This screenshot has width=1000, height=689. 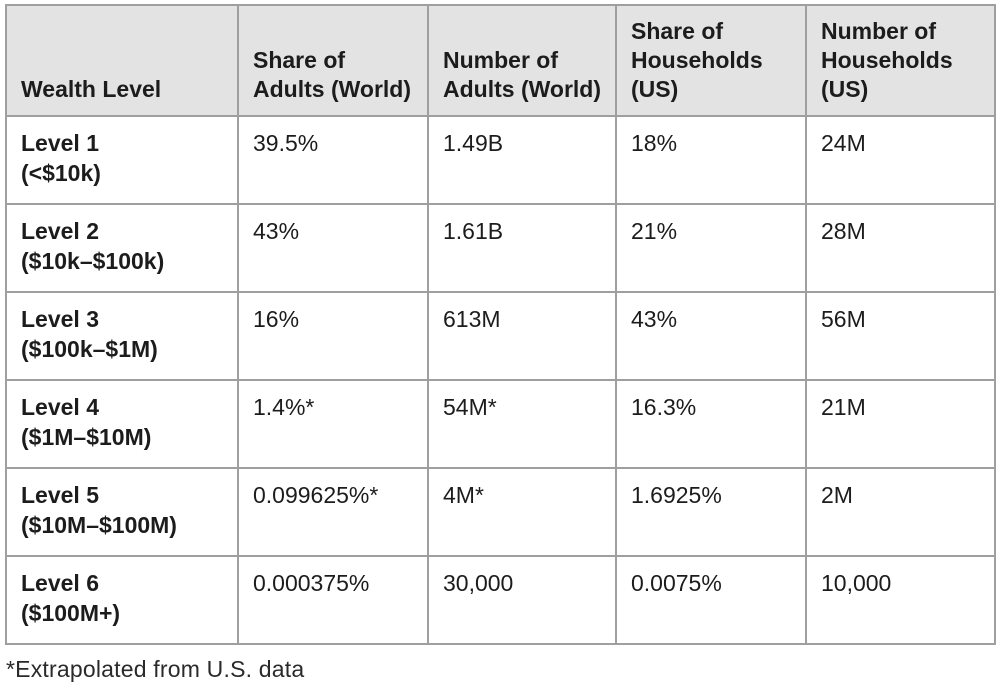 What do you see at coordinates (711, 336) in the screenshot?
I see `share-households-us-cell: 43%` at bounding box center [711, 336].